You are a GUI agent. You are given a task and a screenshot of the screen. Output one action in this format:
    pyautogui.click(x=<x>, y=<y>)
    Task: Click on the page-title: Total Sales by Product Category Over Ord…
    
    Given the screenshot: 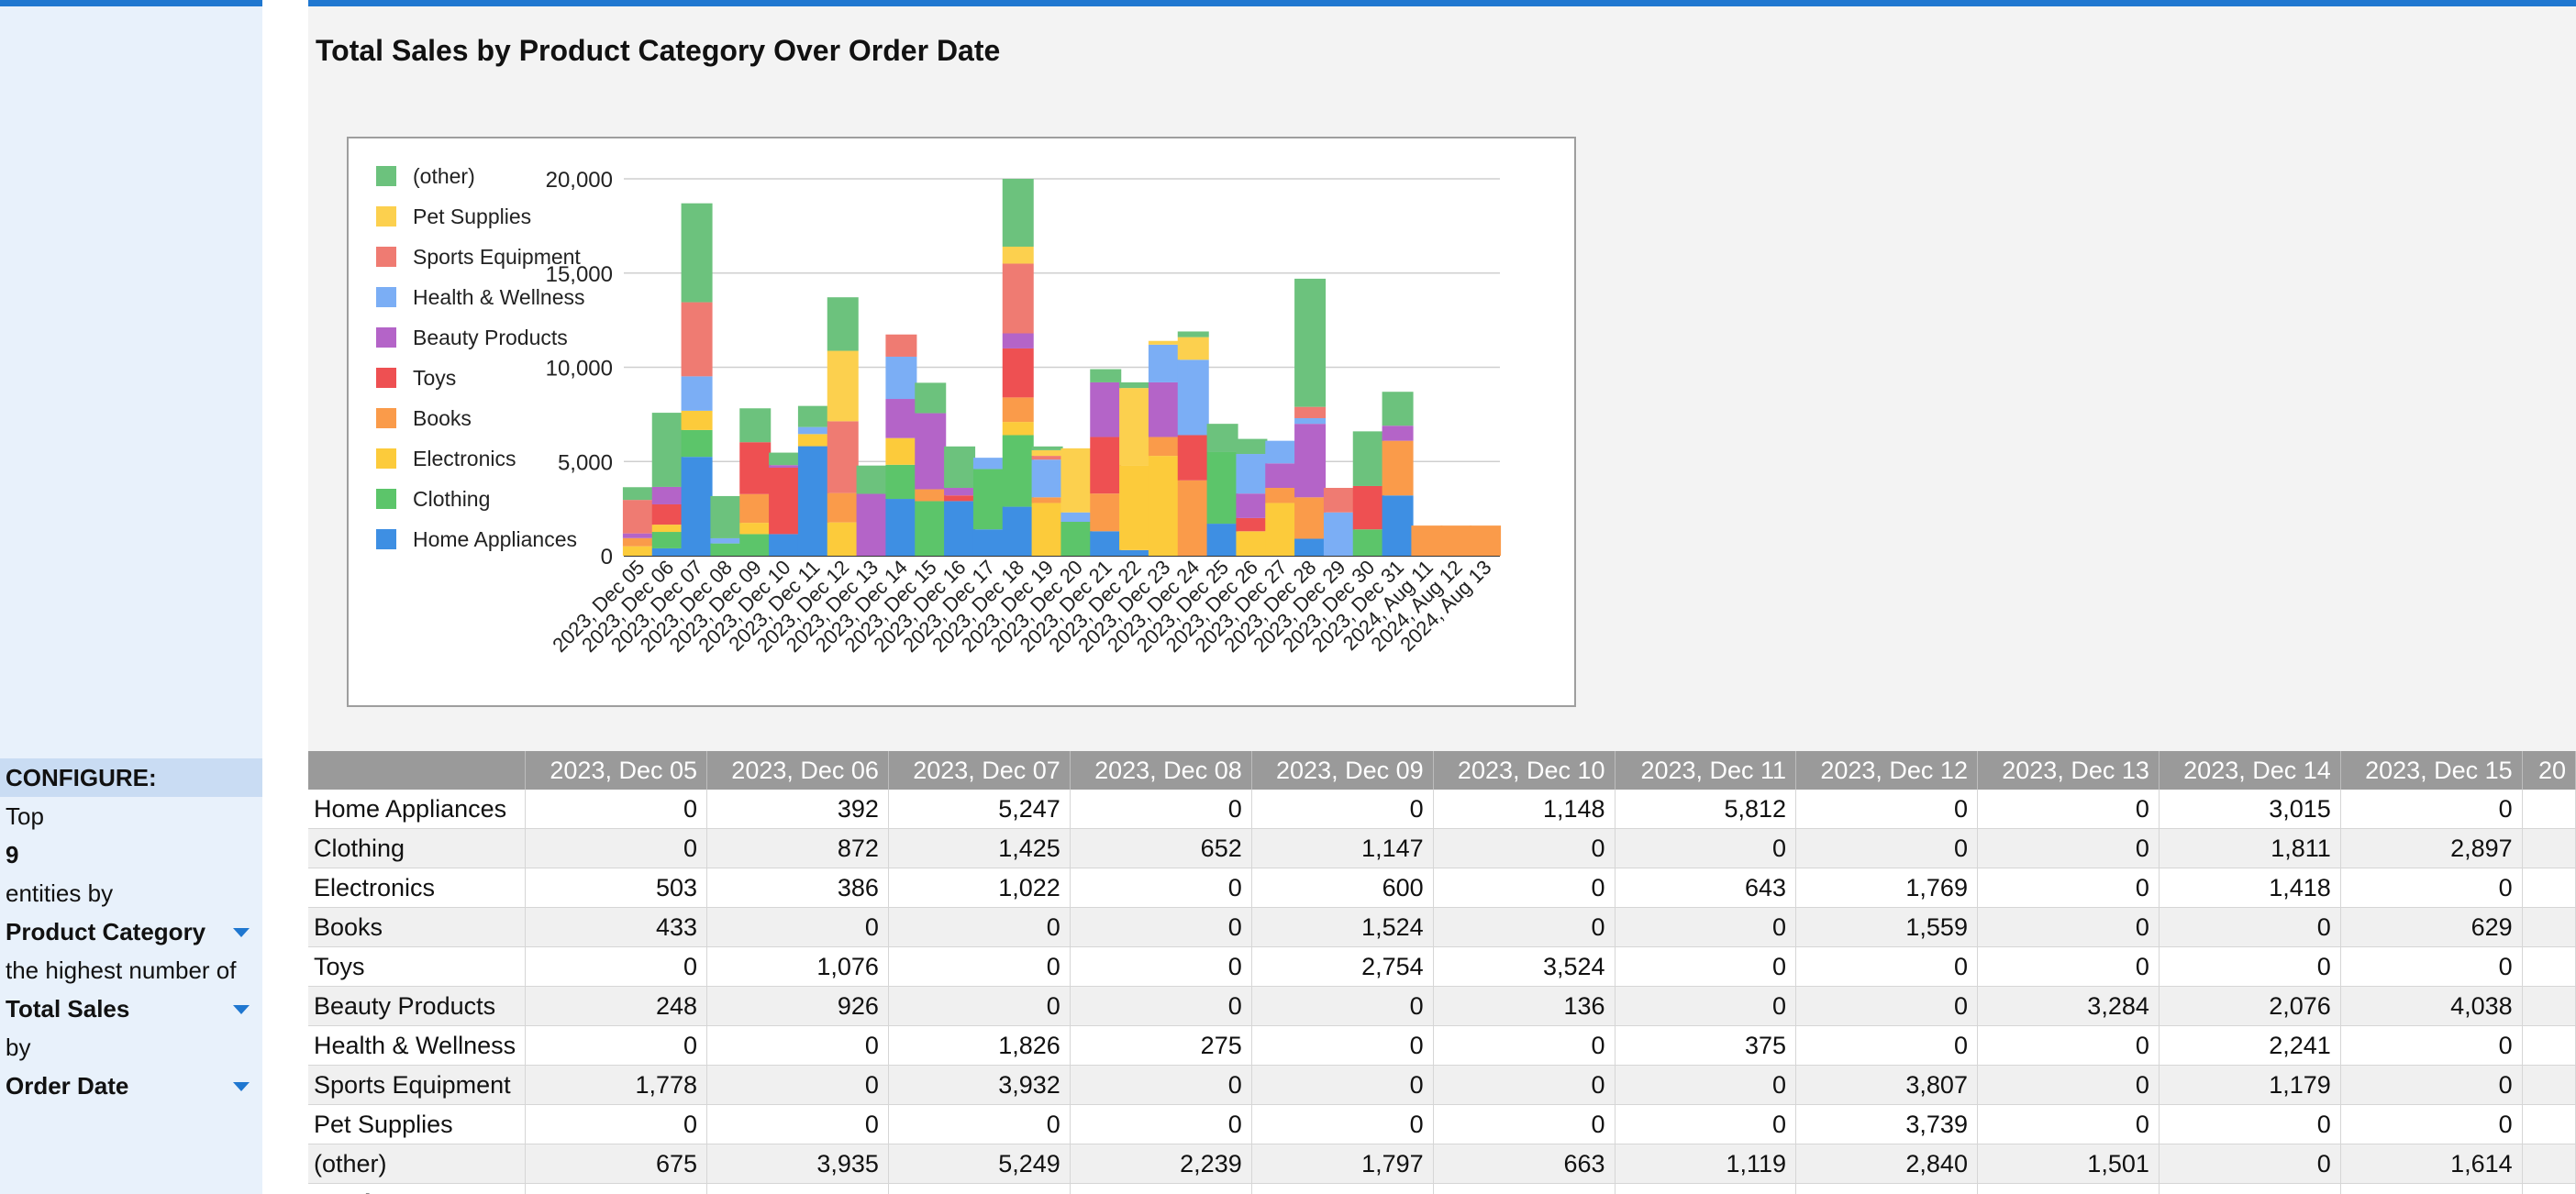 What is the action you would take?
    pyautogui.click(x=658, y=50)
    